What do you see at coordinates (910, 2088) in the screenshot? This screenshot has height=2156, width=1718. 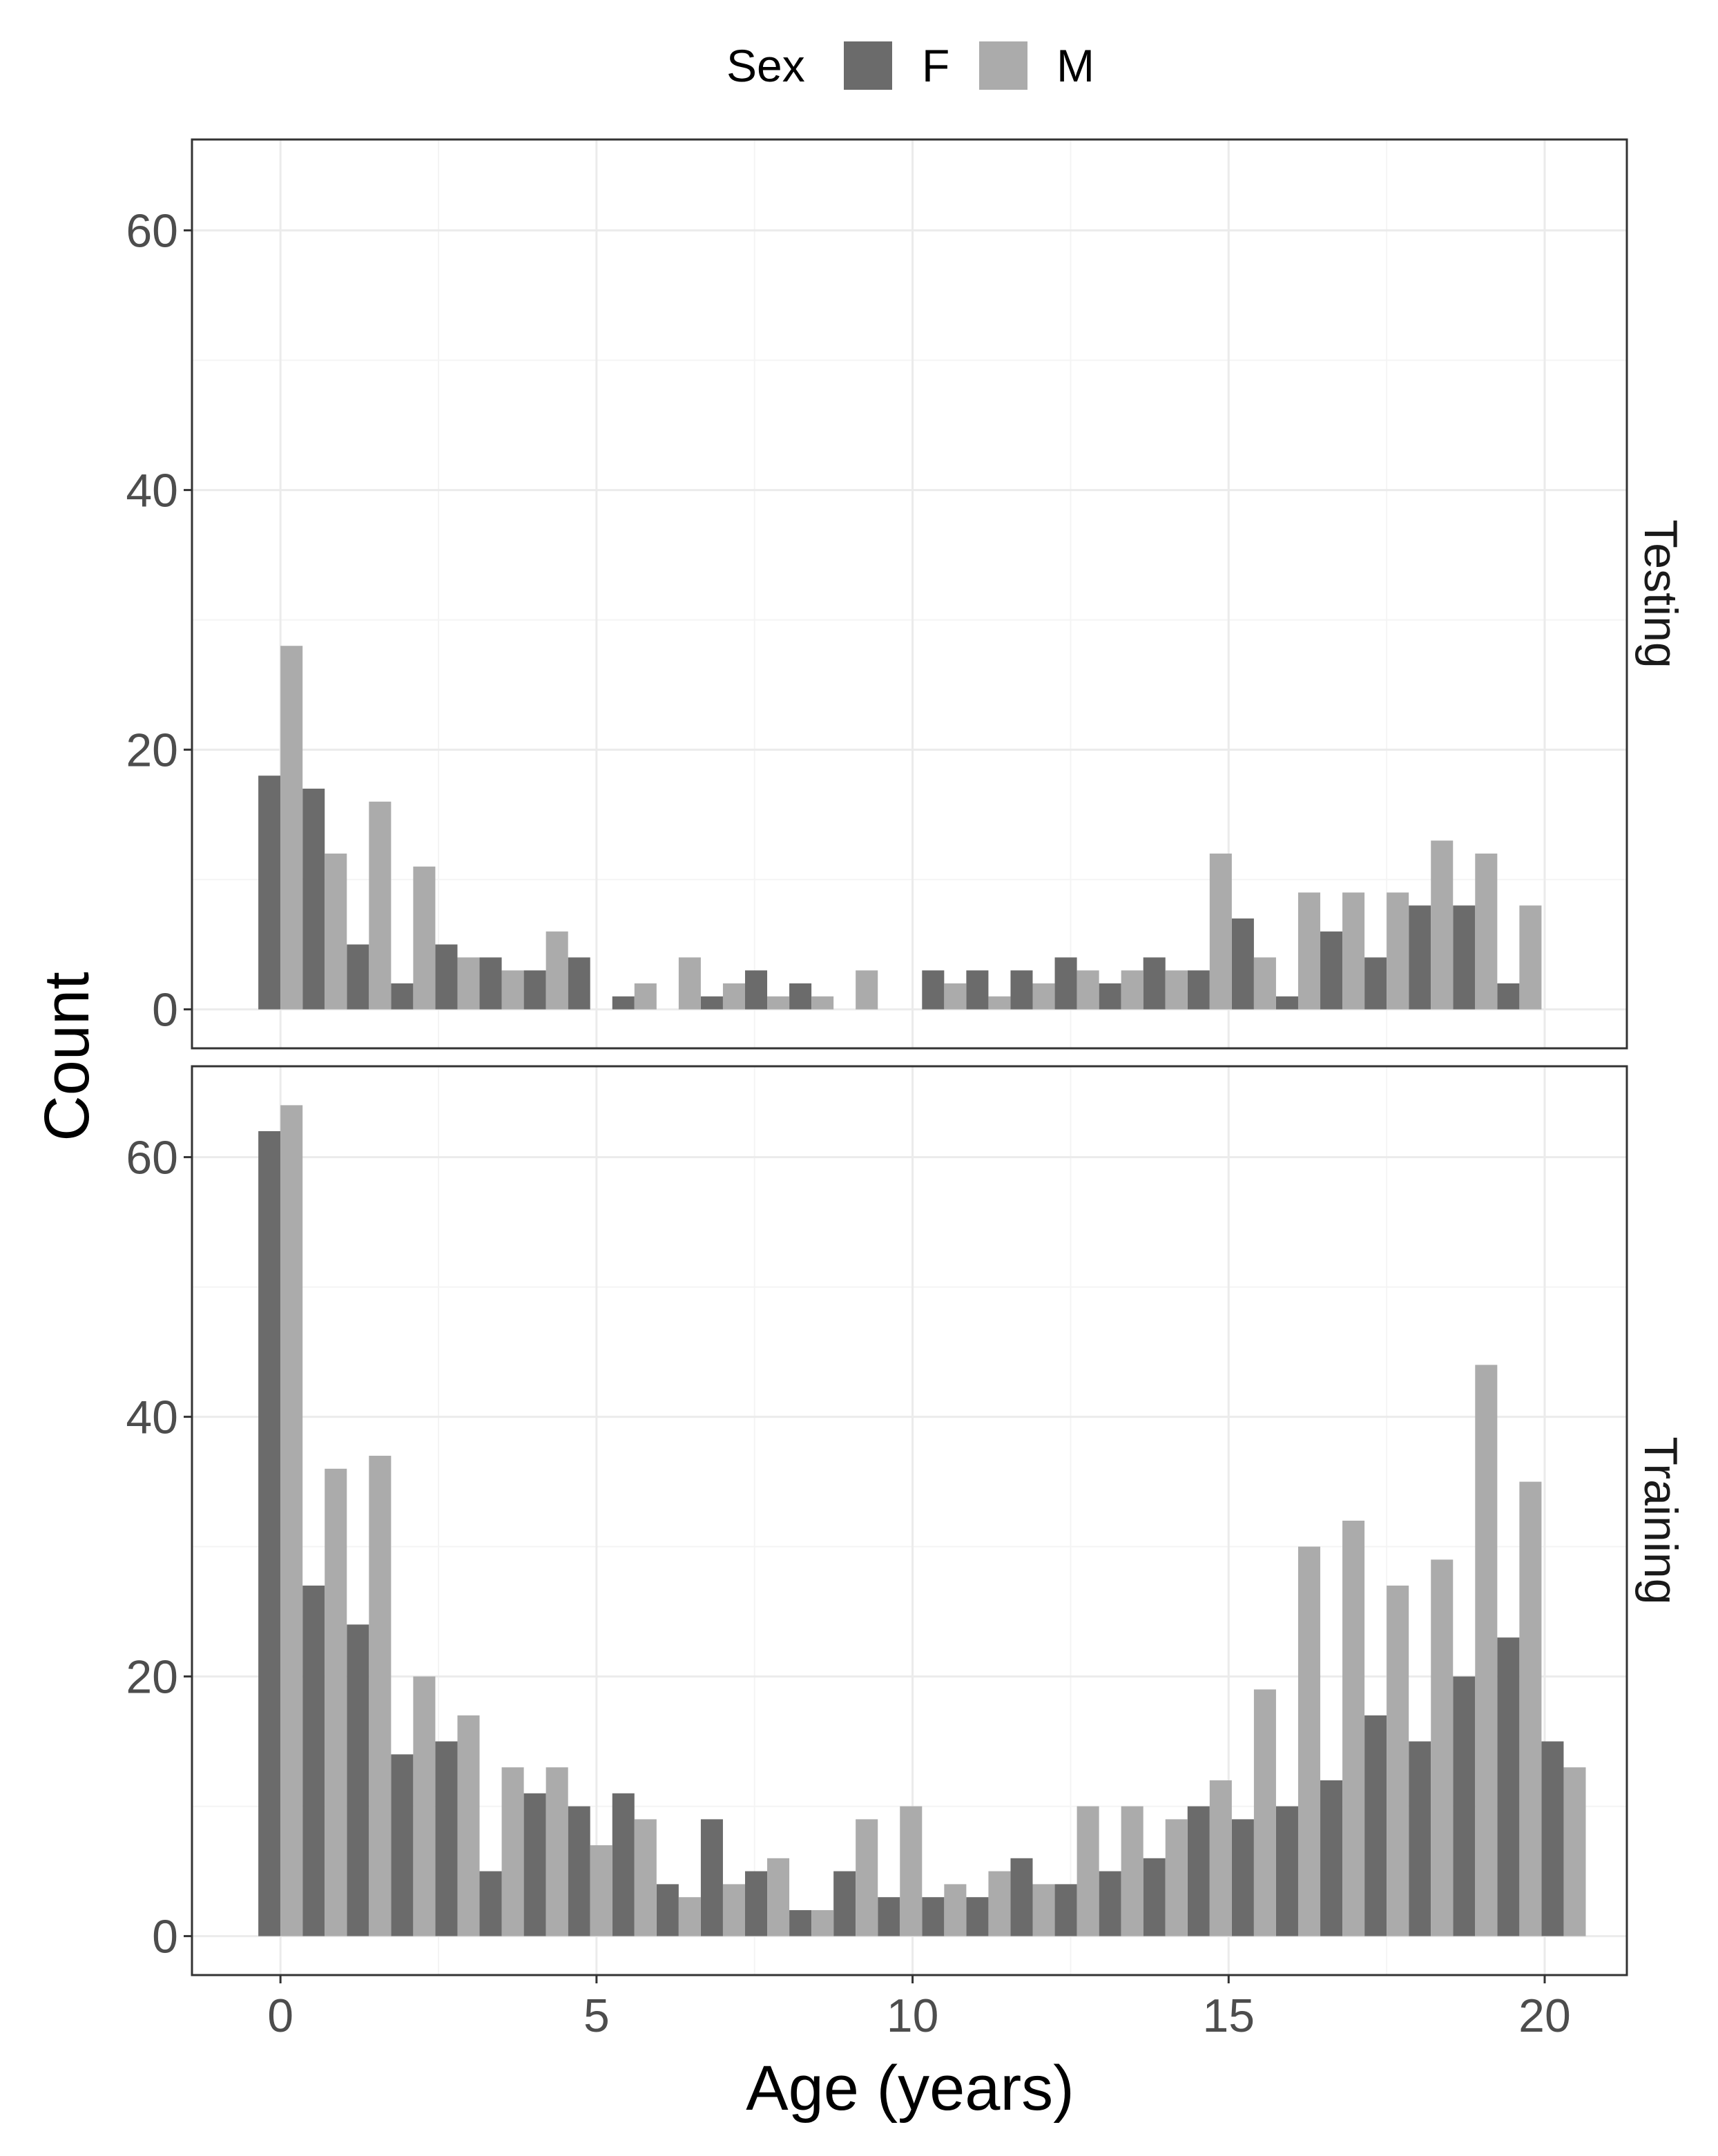 I see `x-axis-title: Age (years)` at bounding box center [910, 2088].